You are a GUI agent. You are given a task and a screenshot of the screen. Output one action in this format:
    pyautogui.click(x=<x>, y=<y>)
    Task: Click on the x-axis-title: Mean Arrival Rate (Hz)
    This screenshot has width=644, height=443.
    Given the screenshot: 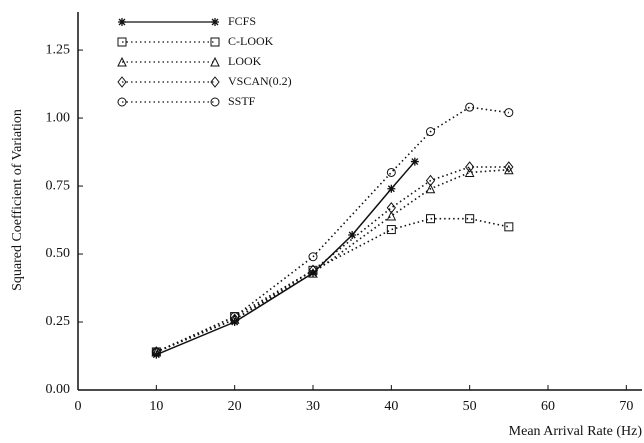 What is the action you would take?
    pyautogui.click(x=576, y=431)
    